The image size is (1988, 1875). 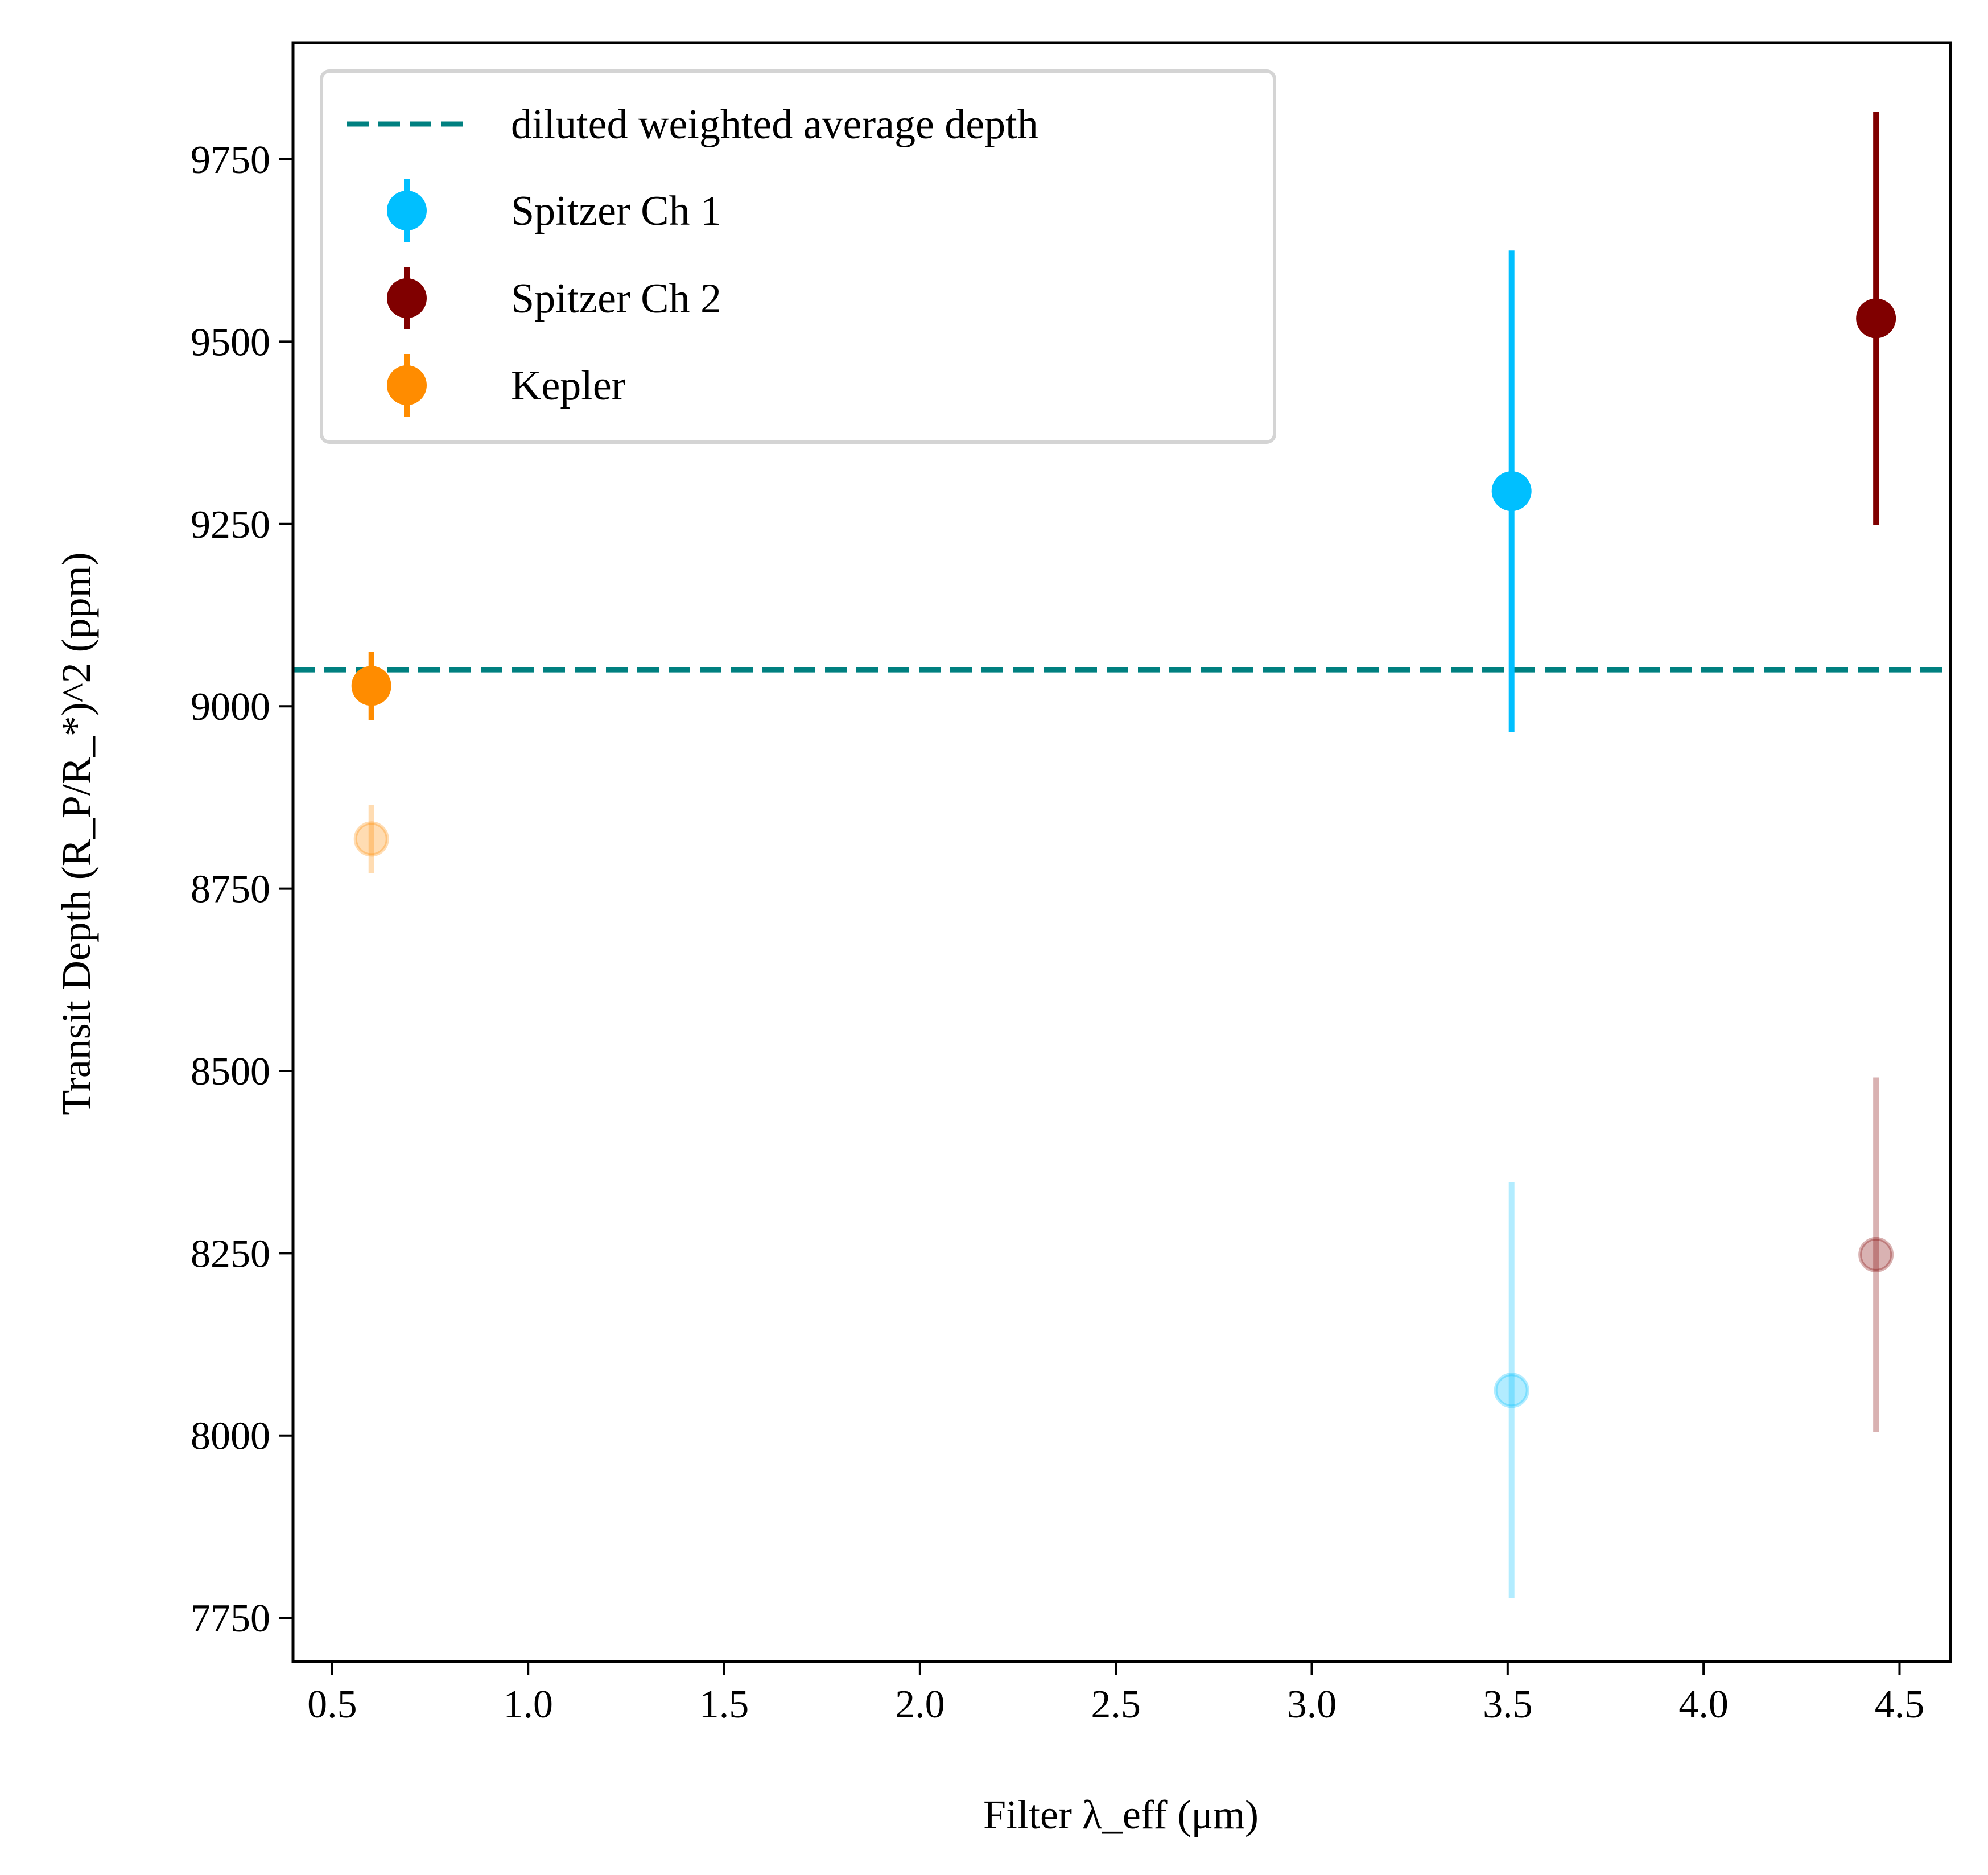 I want to click on y-tick-label: 9250, so click(x=230, y=525).